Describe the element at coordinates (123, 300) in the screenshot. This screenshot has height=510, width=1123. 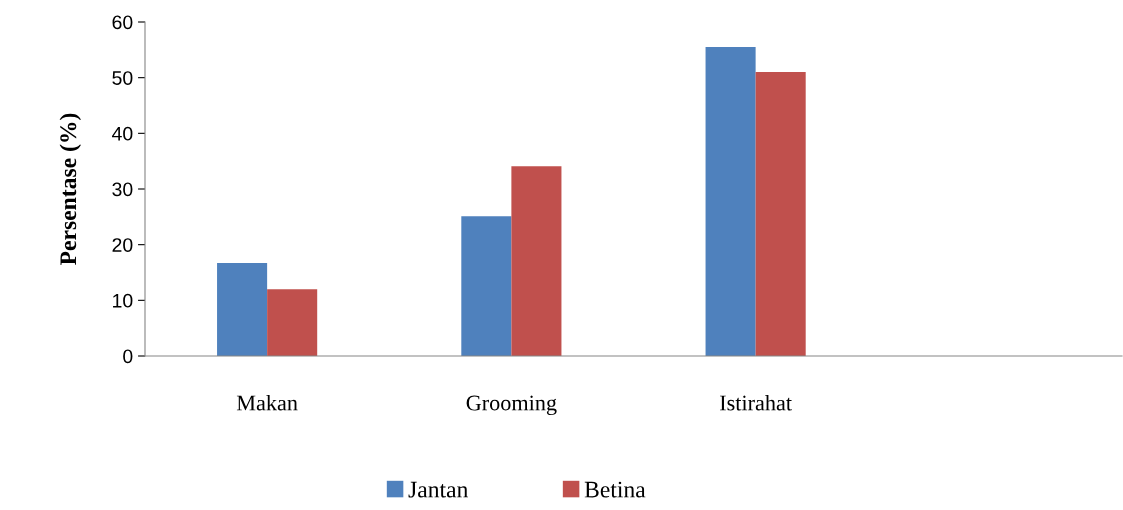
I see `y-tick-label: 10` at that location.